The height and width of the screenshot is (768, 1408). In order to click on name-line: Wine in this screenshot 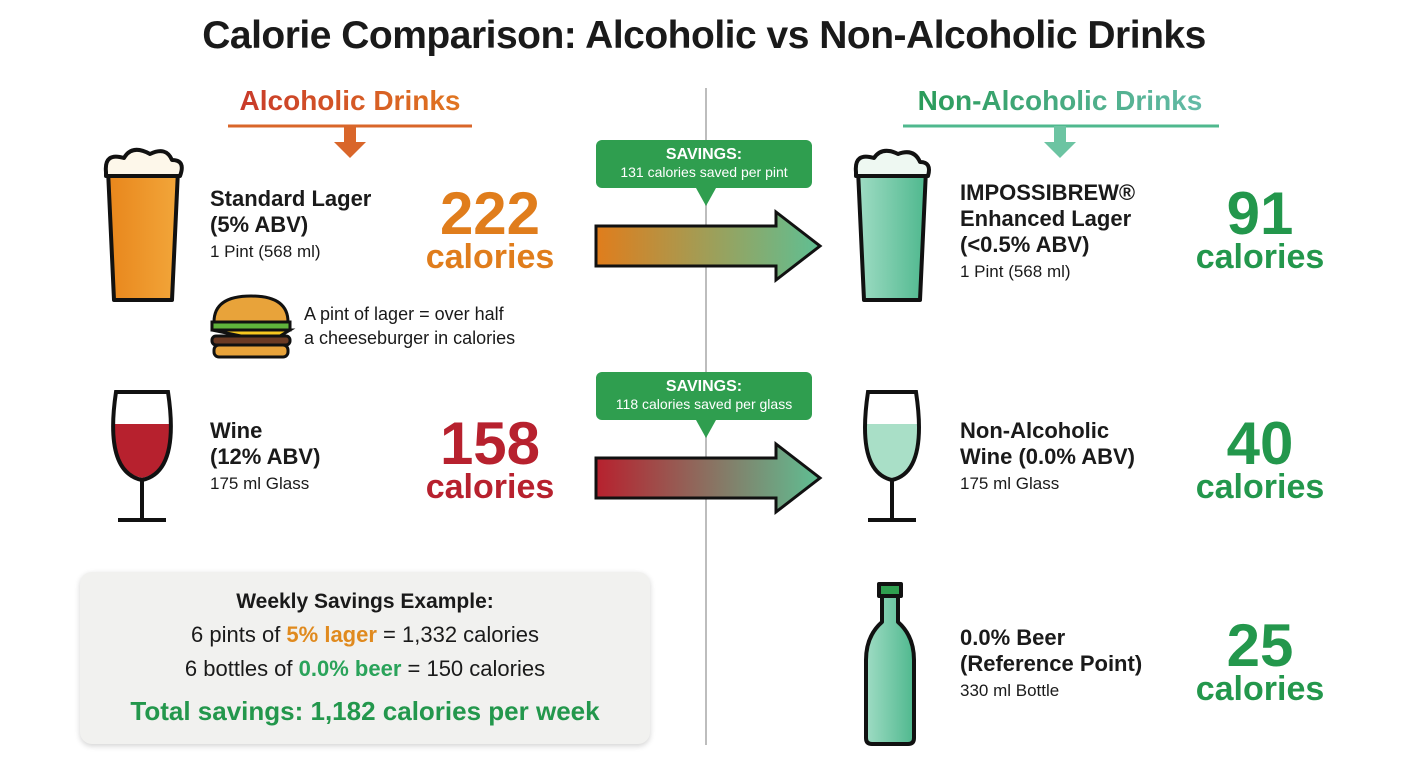, I will do `click(236, 430)`.